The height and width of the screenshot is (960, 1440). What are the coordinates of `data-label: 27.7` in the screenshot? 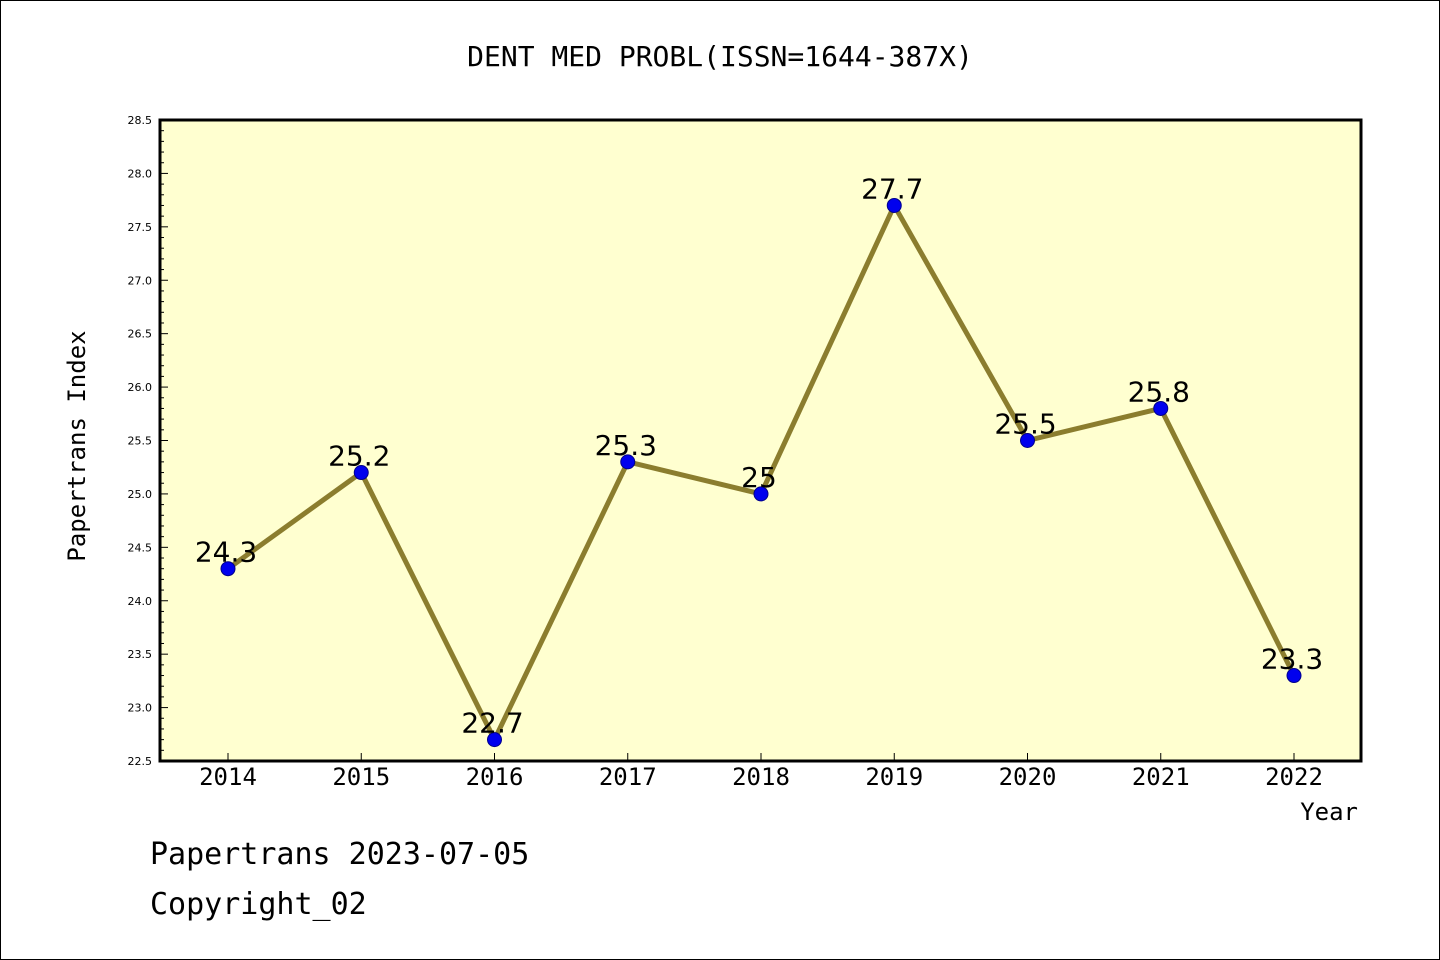 It's located at (892, 188).